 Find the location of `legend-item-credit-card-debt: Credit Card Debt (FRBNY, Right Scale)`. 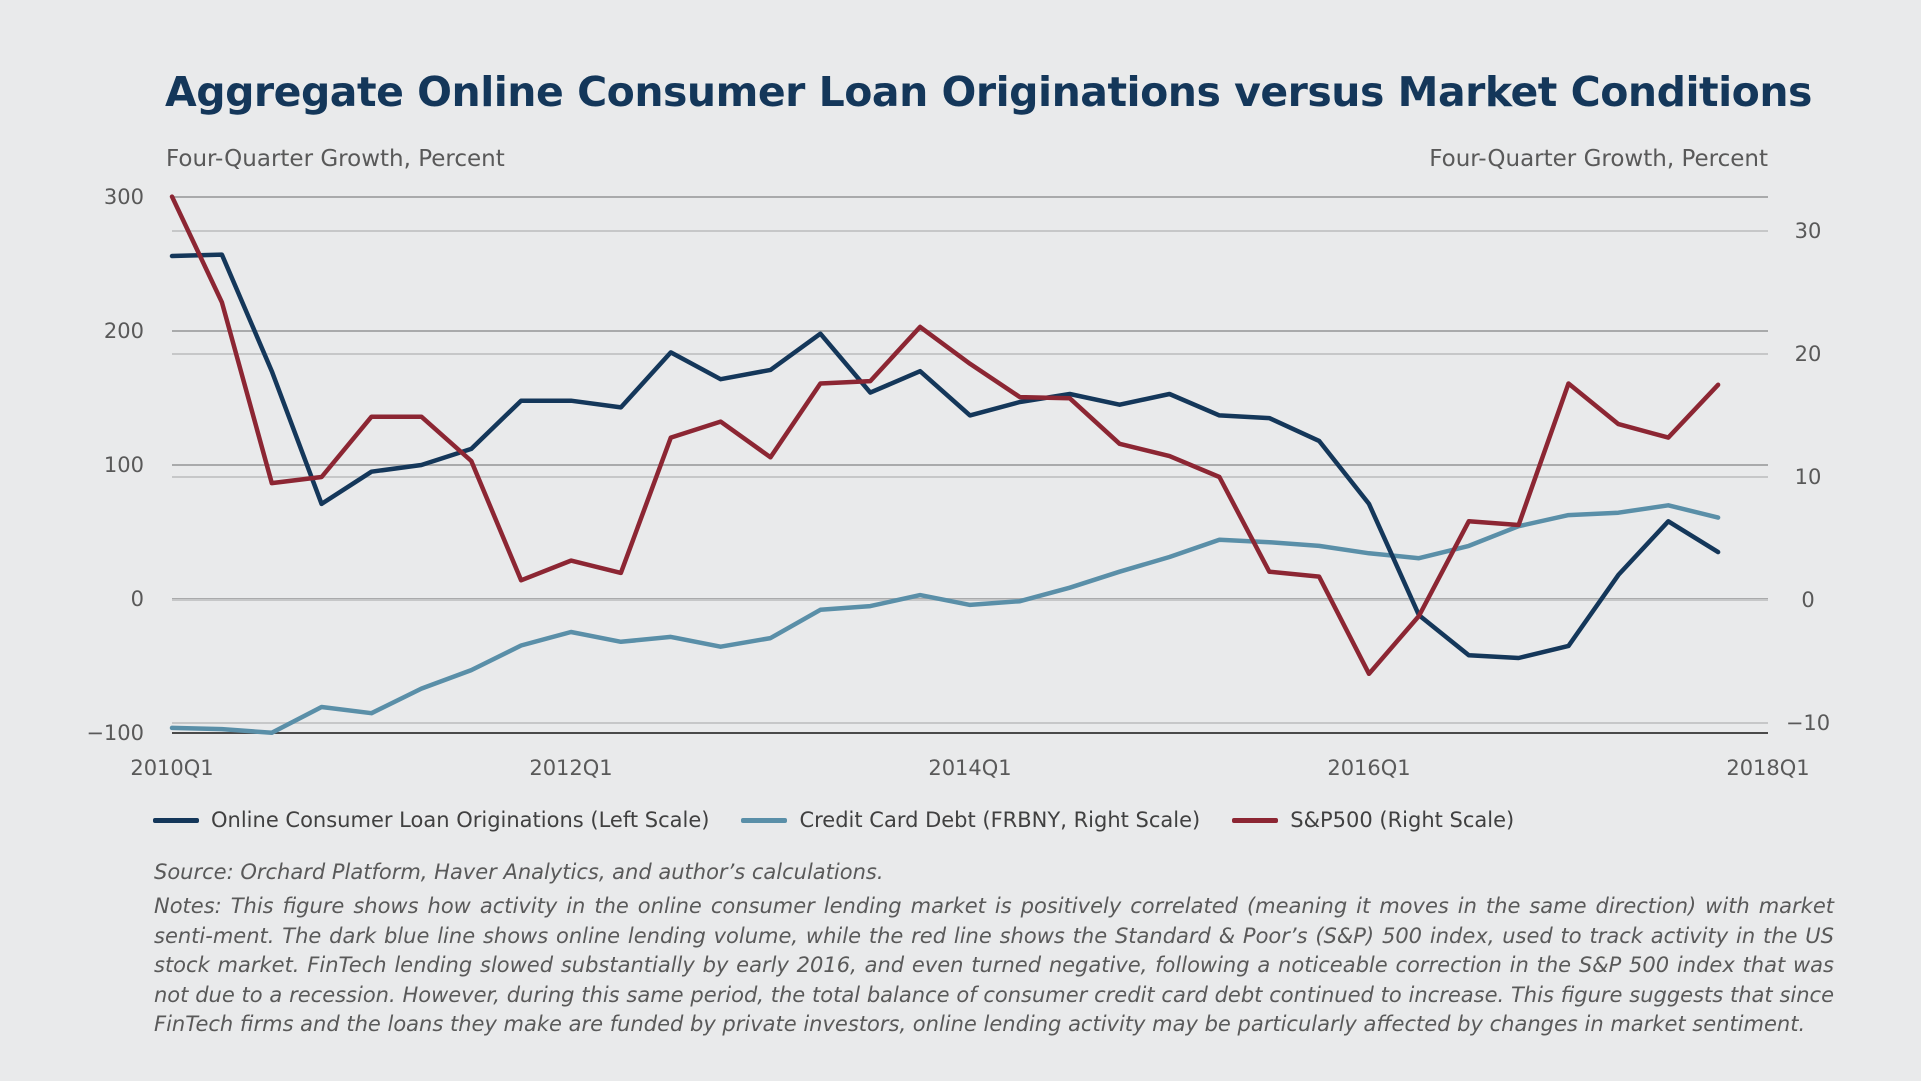

legend-item-credit-card-debt: Credit Card Debt (FRBNY, Right Scale) is located at coordinates (970, 820).